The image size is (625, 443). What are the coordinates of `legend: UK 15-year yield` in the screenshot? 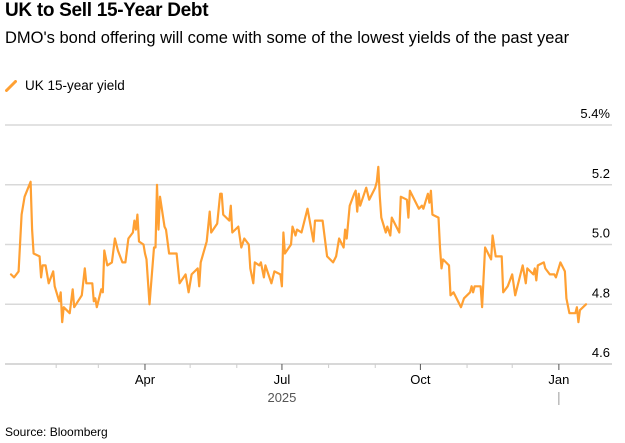 It's located at (65, 85).